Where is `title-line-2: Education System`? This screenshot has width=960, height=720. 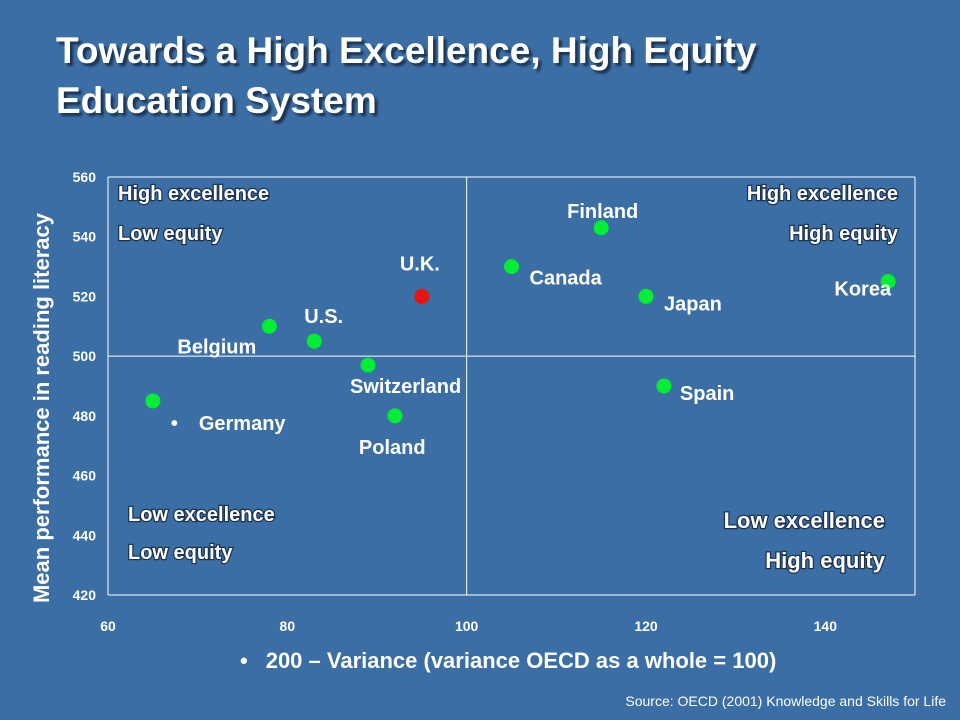 title-line-2: Education System is located at coordinates (216, 100).